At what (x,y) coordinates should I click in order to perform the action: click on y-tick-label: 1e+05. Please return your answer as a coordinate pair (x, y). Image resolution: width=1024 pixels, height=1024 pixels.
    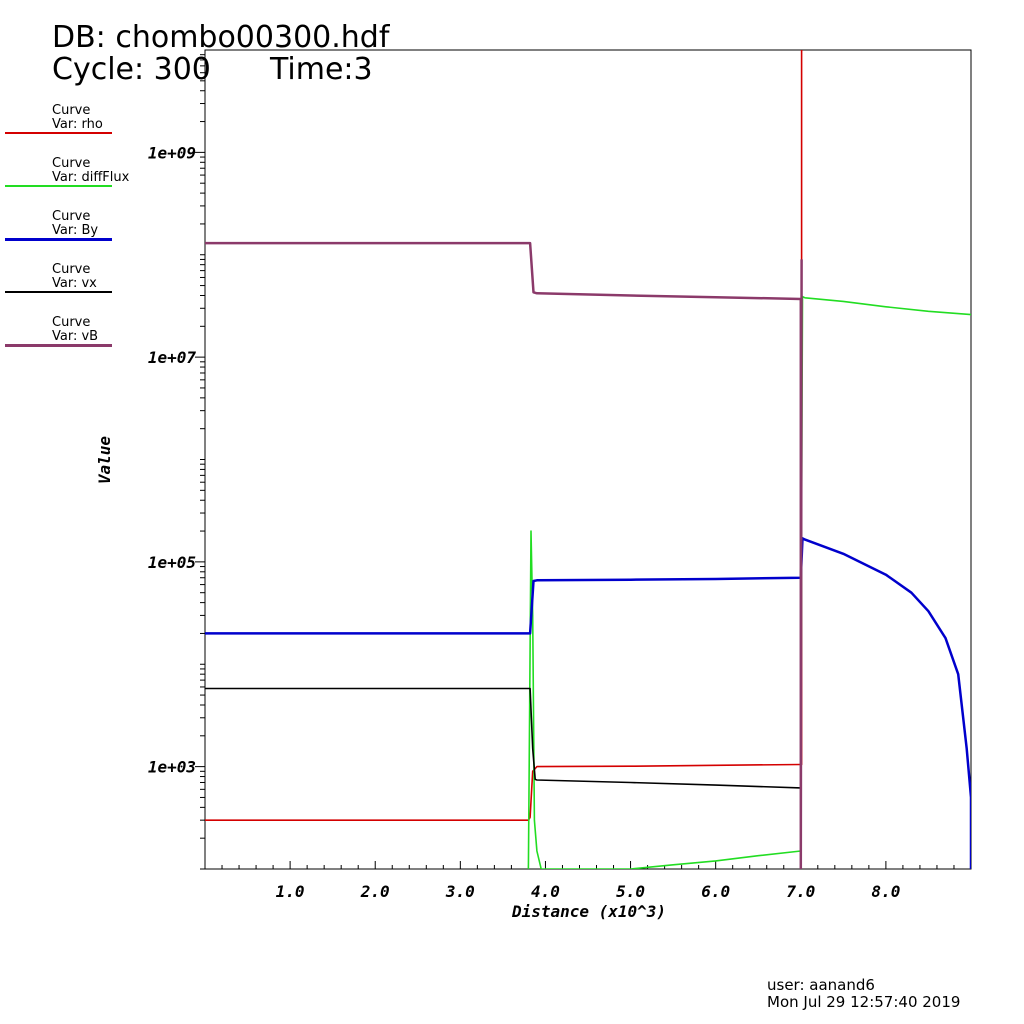
    Looking at the image, I should click on (172, 562).